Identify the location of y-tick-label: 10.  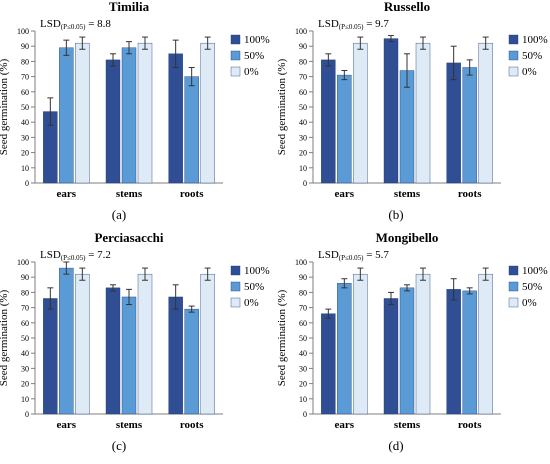
(303, 399).